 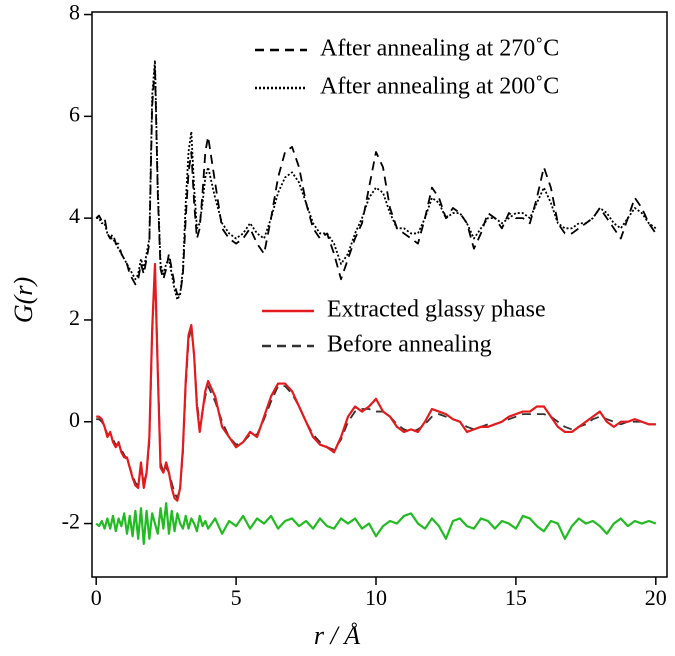 I want to click on x-tick-label: 20, so click(x=656, y=597).